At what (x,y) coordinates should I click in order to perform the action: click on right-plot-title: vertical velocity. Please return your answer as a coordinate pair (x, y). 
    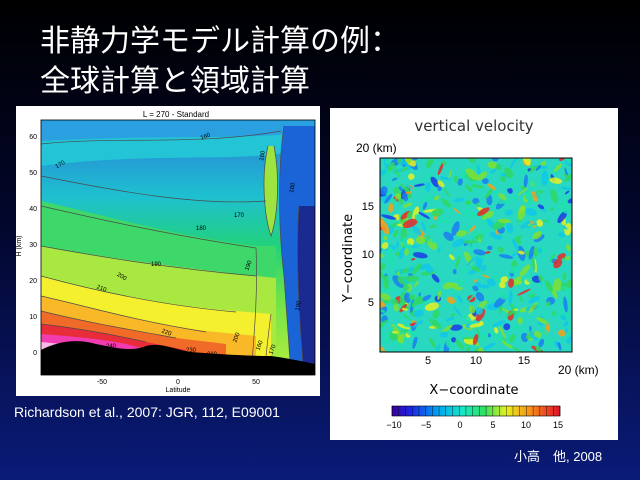
    Looking at the image, I should click on (473, 126).